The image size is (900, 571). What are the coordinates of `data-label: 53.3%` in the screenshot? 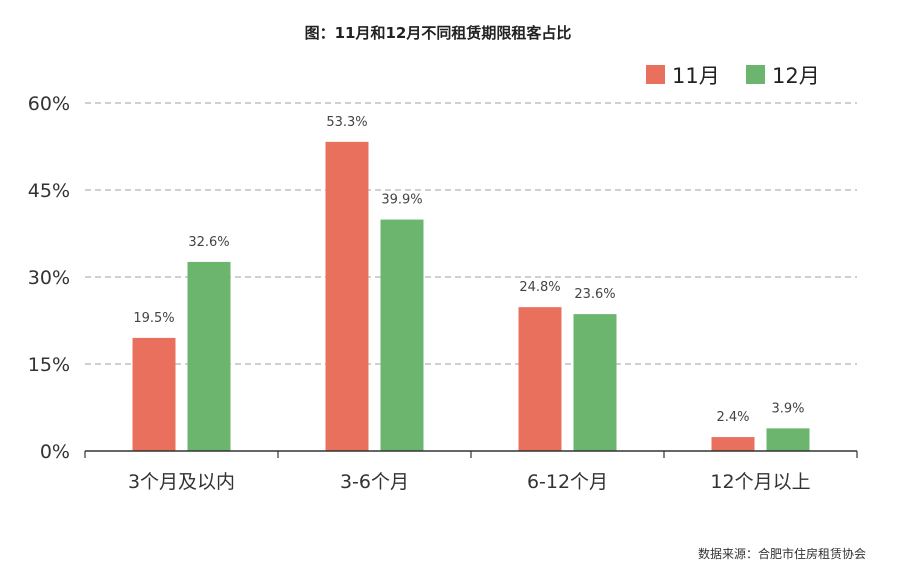 It's located at (346, 122).